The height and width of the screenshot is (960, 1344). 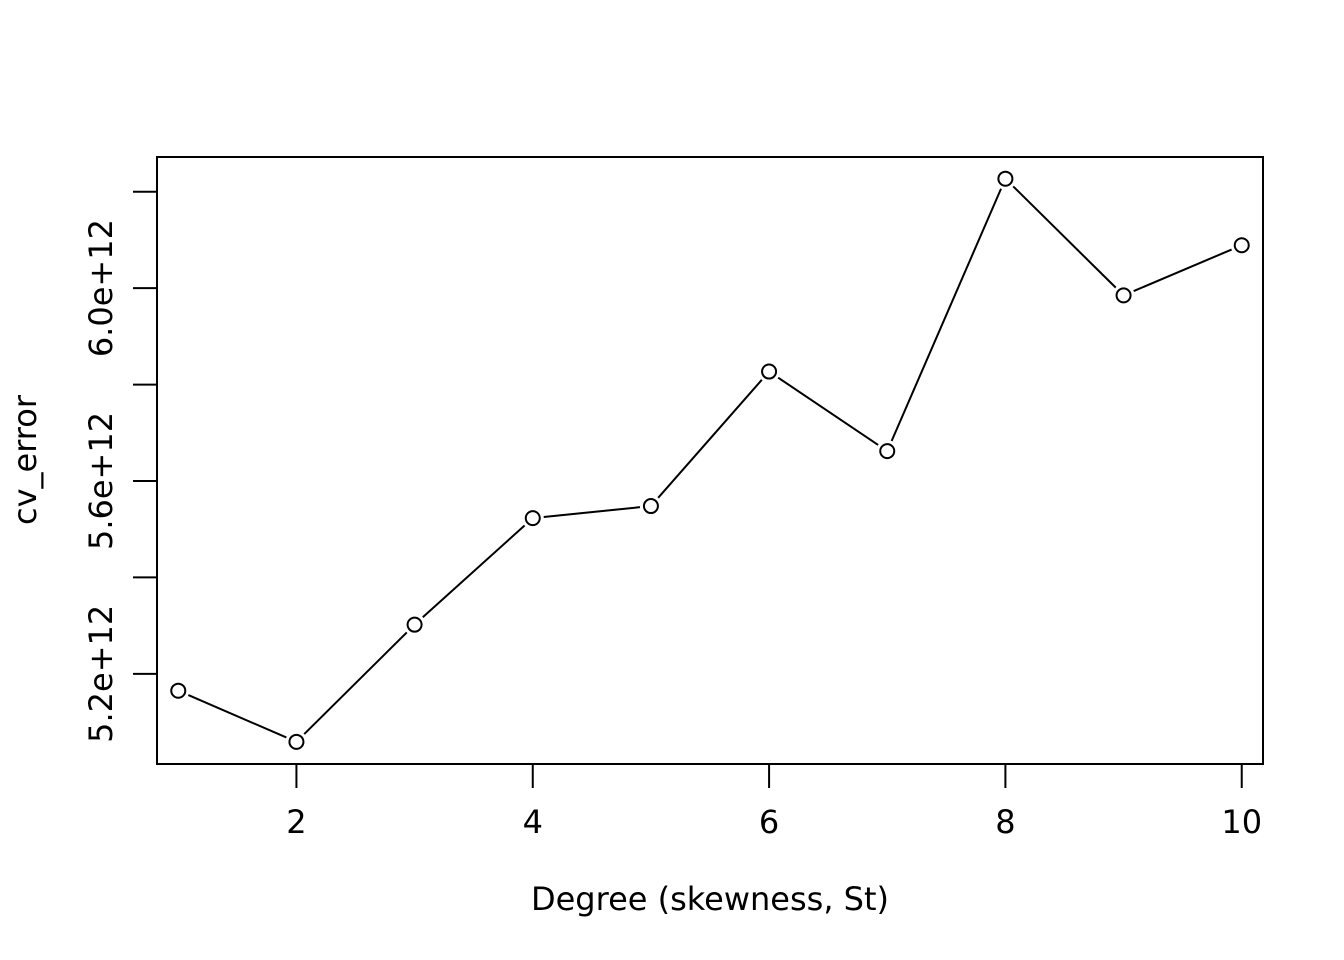 I want to click on x-axis: 2 4 6 8 10, so click(x=774, y=802).